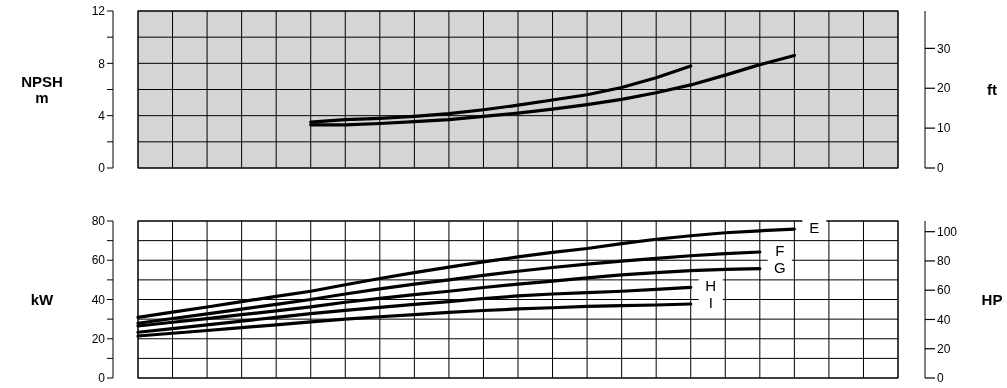 The height and width of the screenshot is (388, 1007). I want to click on y-axis-title: kW, so click(42, 299).